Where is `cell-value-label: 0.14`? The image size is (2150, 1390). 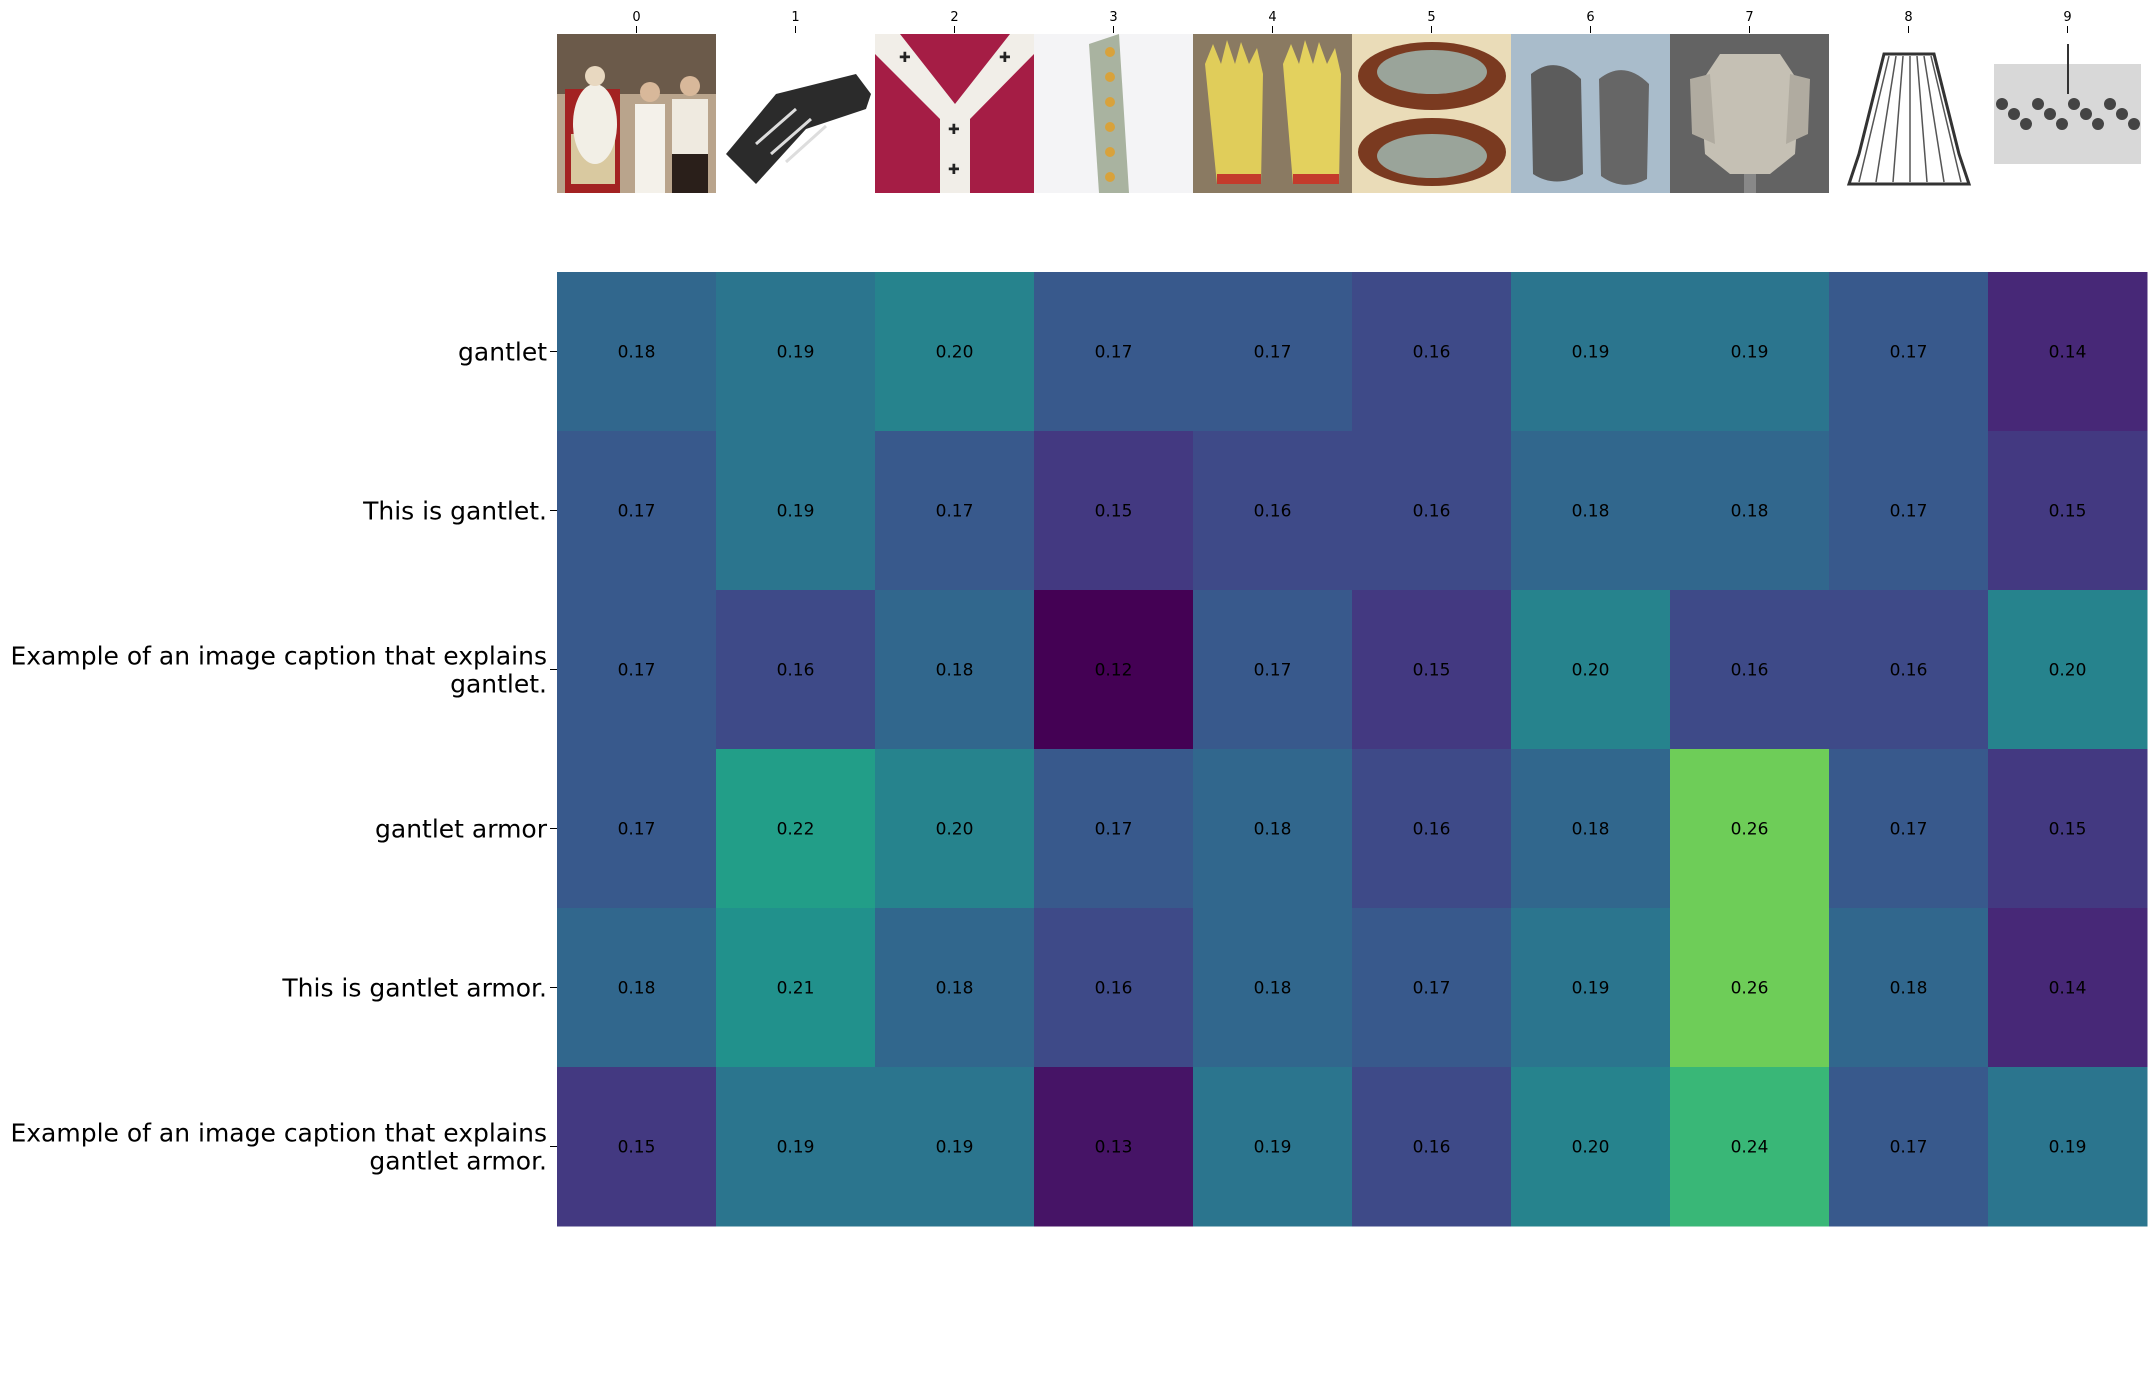 cell-value-label: 0.14 is located at coordinates (2068, 989).